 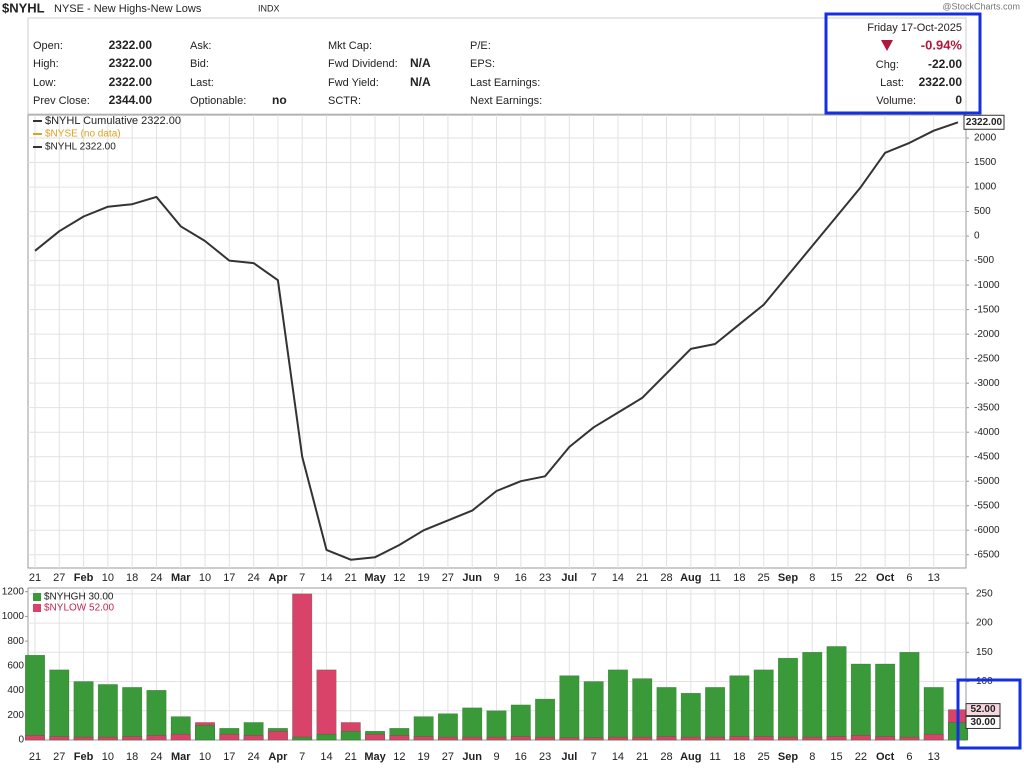 What do you see at coordinates (480, 46) in the screenshot?
I see `field-label: P/E:` at bounding box center [480, 46].